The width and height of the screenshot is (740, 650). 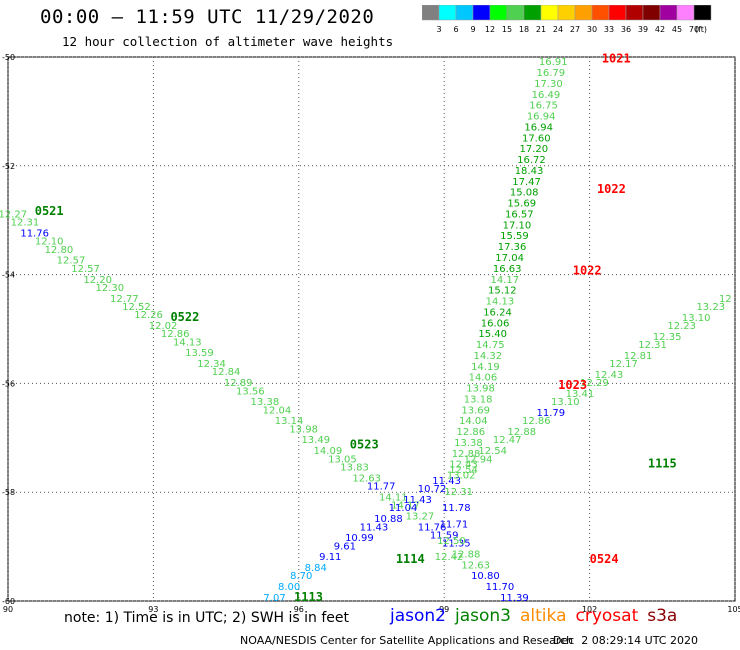 I want to click on wave-height-value: 17.04, so click(x=509, y=258).